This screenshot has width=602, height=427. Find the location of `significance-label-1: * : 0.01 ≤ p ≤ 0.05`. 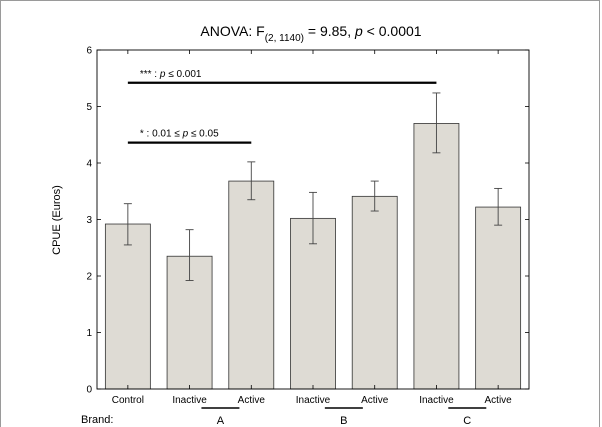

significance-label-1: * : 0.01 ≤ p ≤ 0.05 is located at coordinates (179, 134).